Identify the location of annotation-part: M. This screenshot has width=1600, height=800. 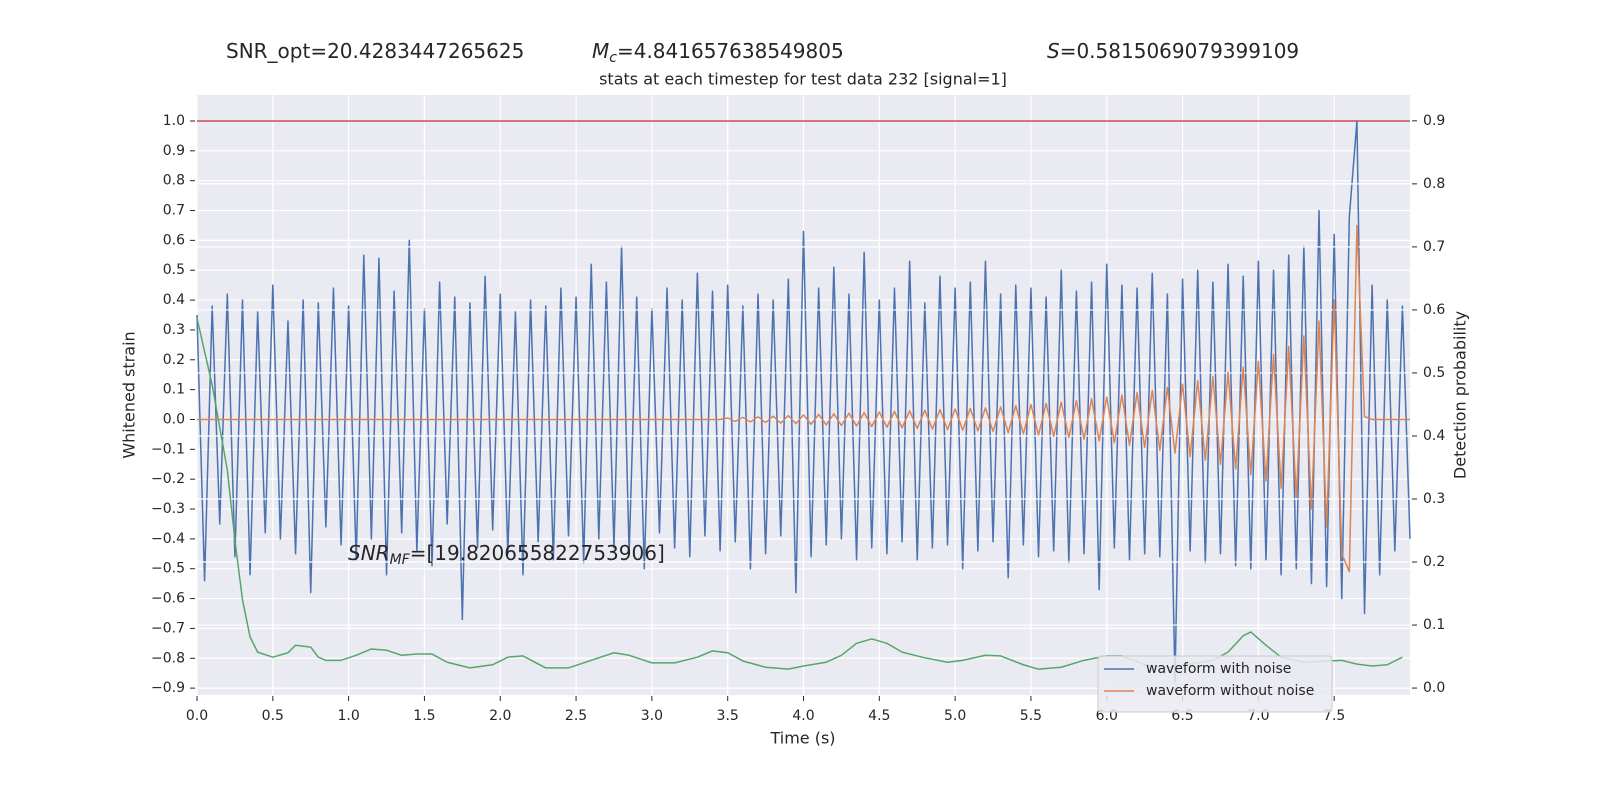
(600, 51).